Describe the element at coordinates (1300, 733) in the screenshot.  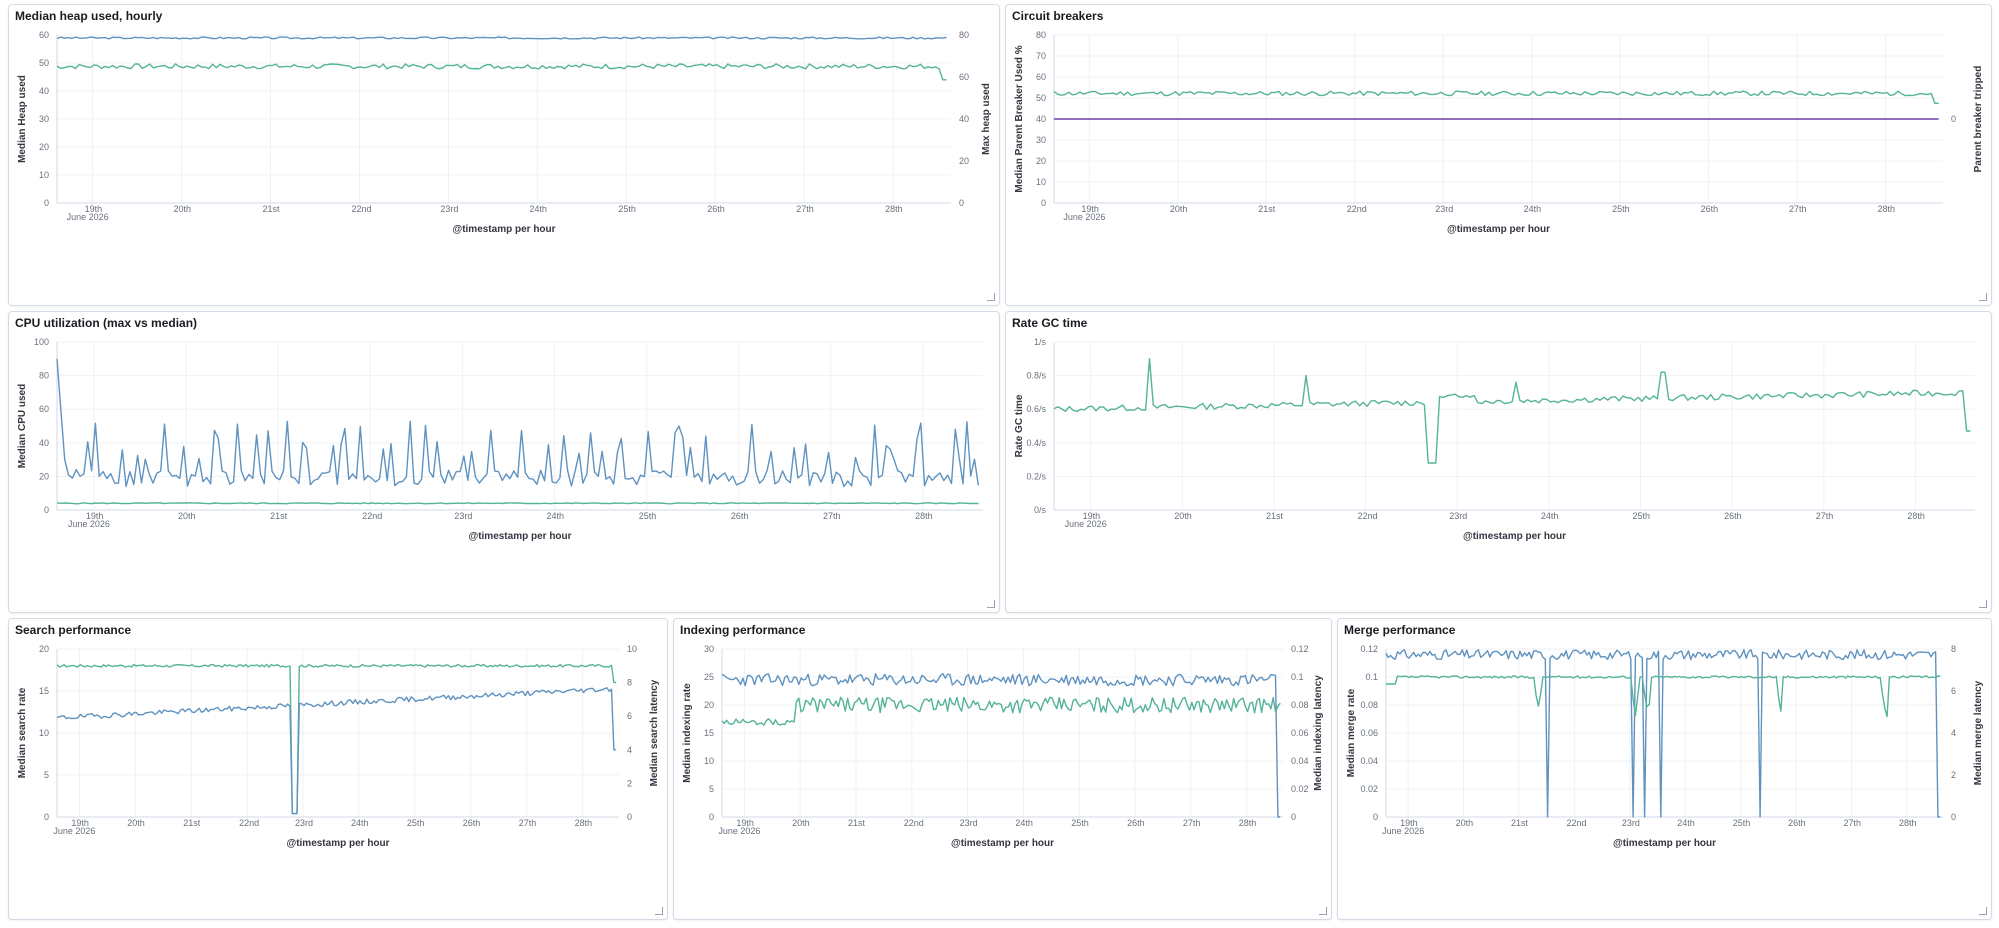
I see `y-right-tick-label: 0.06` at that location.